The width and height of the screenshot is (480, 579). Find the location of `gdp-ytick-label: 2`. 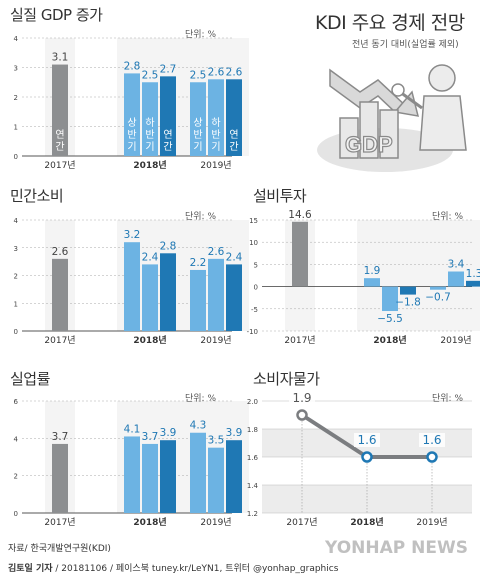

gdp-ytick-label: 2 is located at coordinates (16, 98).